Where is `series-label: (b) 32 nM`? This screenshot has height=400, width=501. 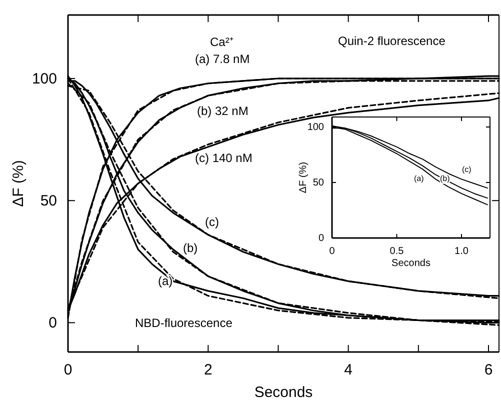
series-label: (b) 32 nM is located at coordinates (222, 111).